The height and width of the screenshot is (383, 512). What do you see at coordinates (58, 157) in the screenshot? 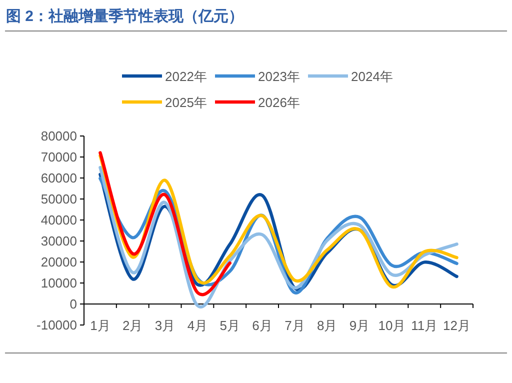
I see `y-tick-label: 70000` at bounding box center [58, 157].